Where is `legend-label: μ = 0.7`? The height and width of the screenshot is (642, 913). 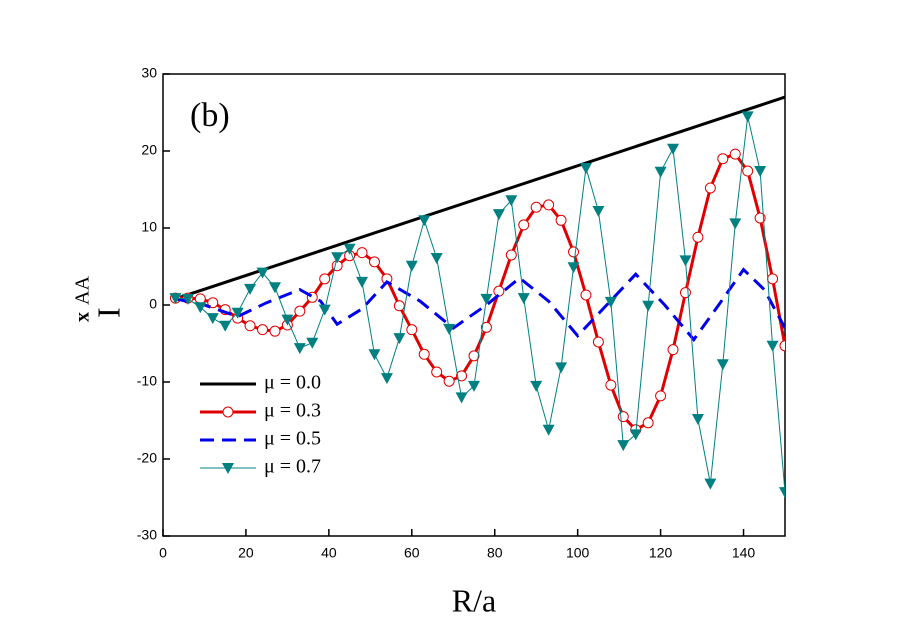 legend-label: μ = 0.7 is located at coordinates (292, 467).